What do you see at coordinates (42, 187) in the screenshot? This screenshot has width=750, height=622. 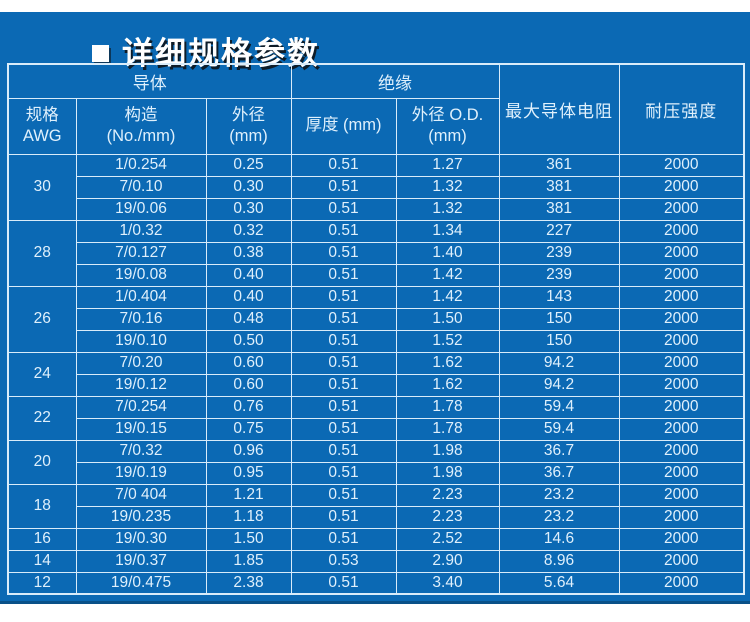 I see `awg-cell: 30` at bounding box center [42, 187].